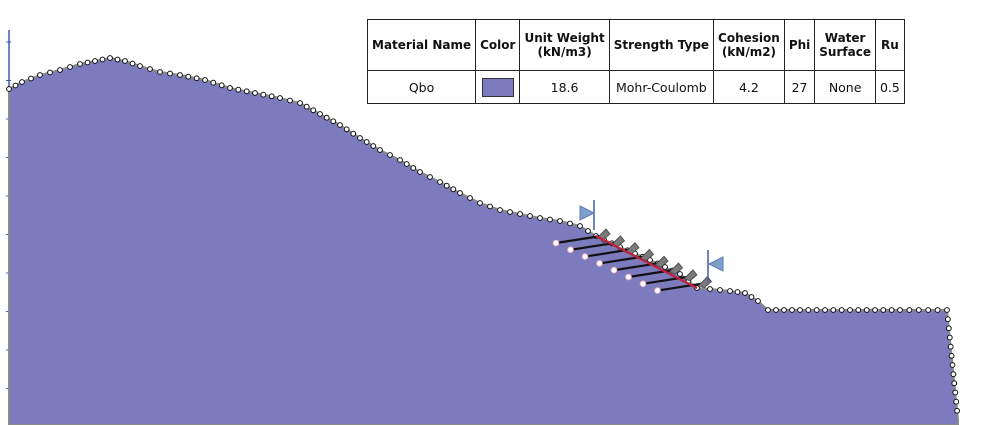 Image resolution: width=989 pixels, height=425 pixels. What do you see at coordinates (845, 87) in the screenshot?
I see `cell-water-surface: None` at bounding box center [845, 87].